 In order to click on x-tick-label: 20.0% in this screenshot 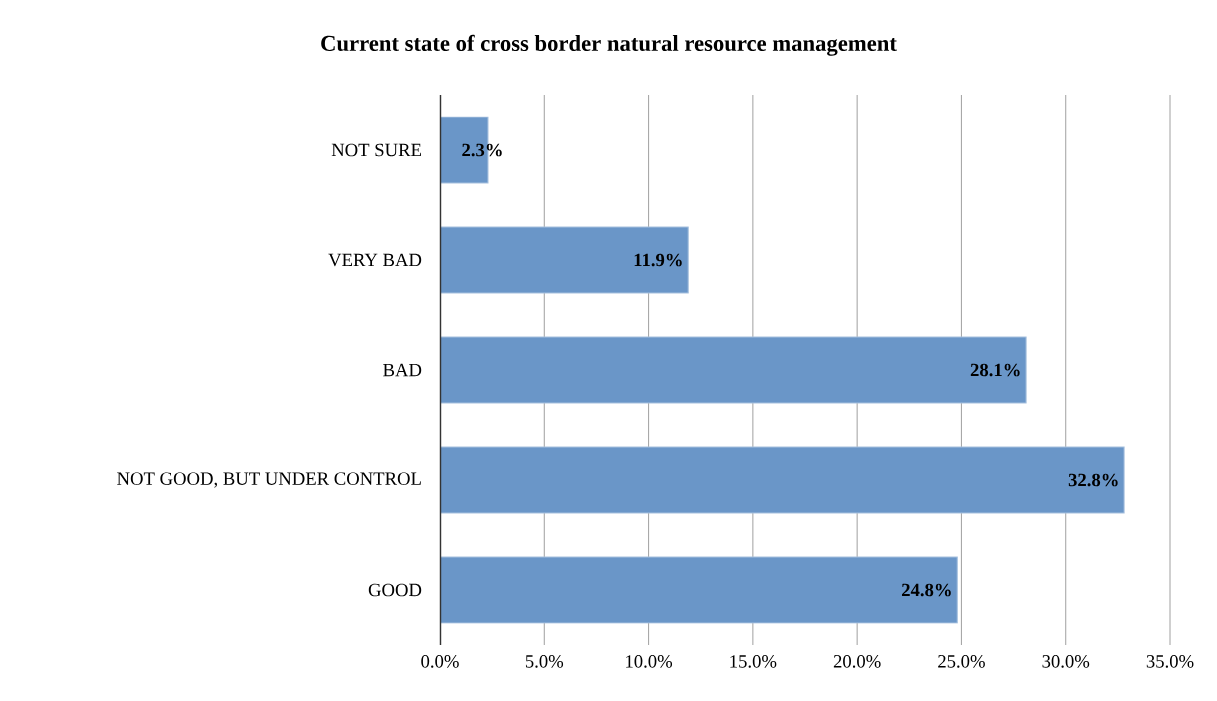, I will do `click(857, 661)`.